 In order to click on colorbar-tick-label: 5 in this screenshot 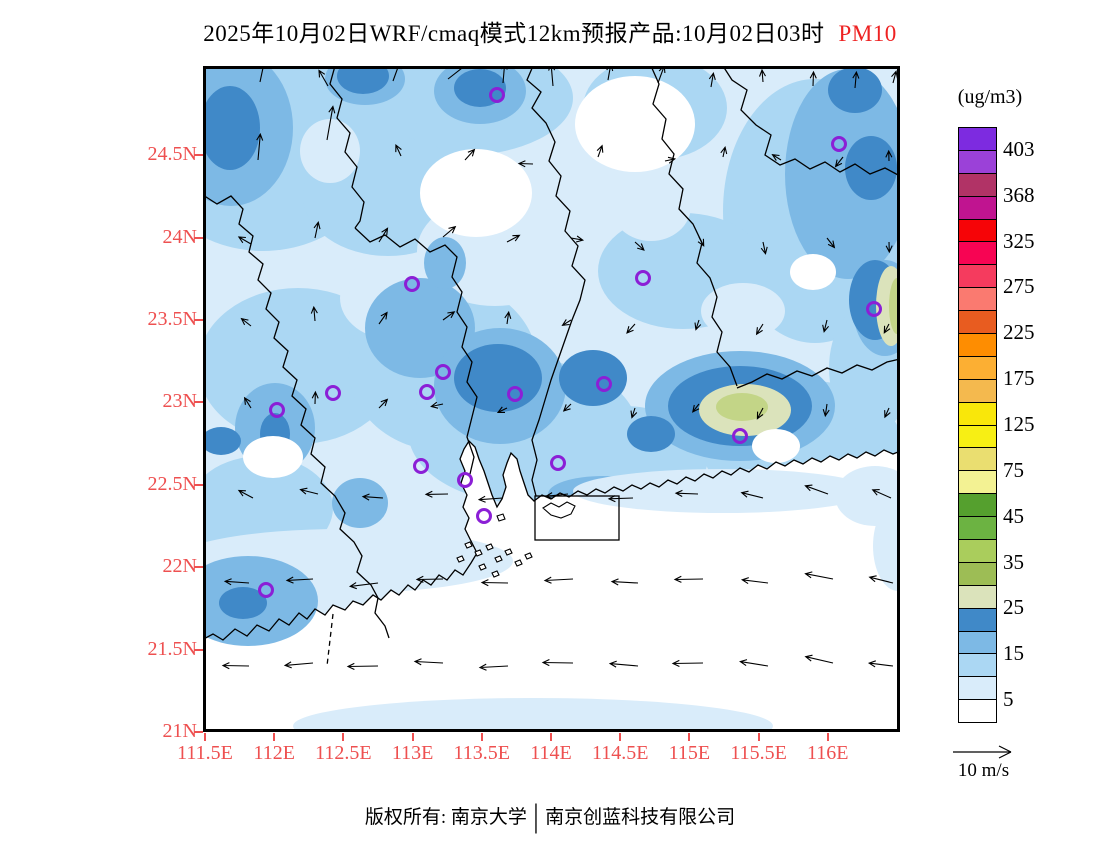, I will do `click(1008, 699)`.